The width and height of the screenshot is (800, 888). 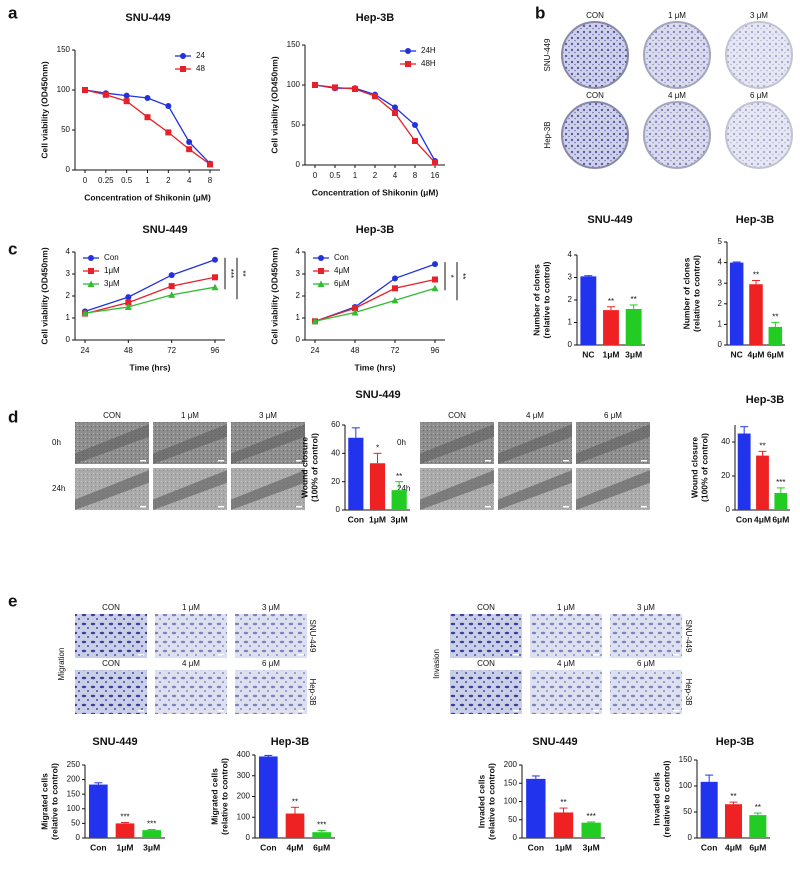 What do you see at coordinates (646, 663) in the screenshot?
I see `column-label: 6 μM` at bounding box center [646, 663].